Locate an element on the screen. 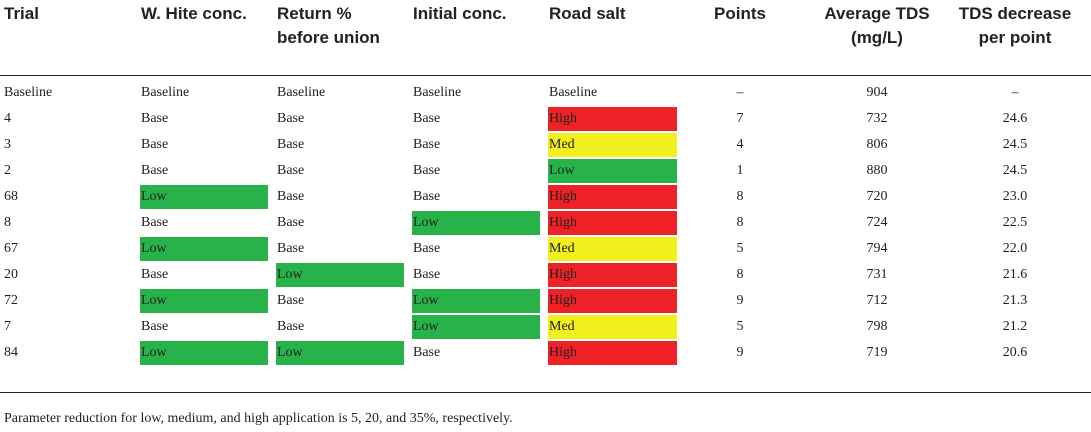 This screenshot has width=1091, height=432. table-cell: 880 is located at coordinates (877, 170).